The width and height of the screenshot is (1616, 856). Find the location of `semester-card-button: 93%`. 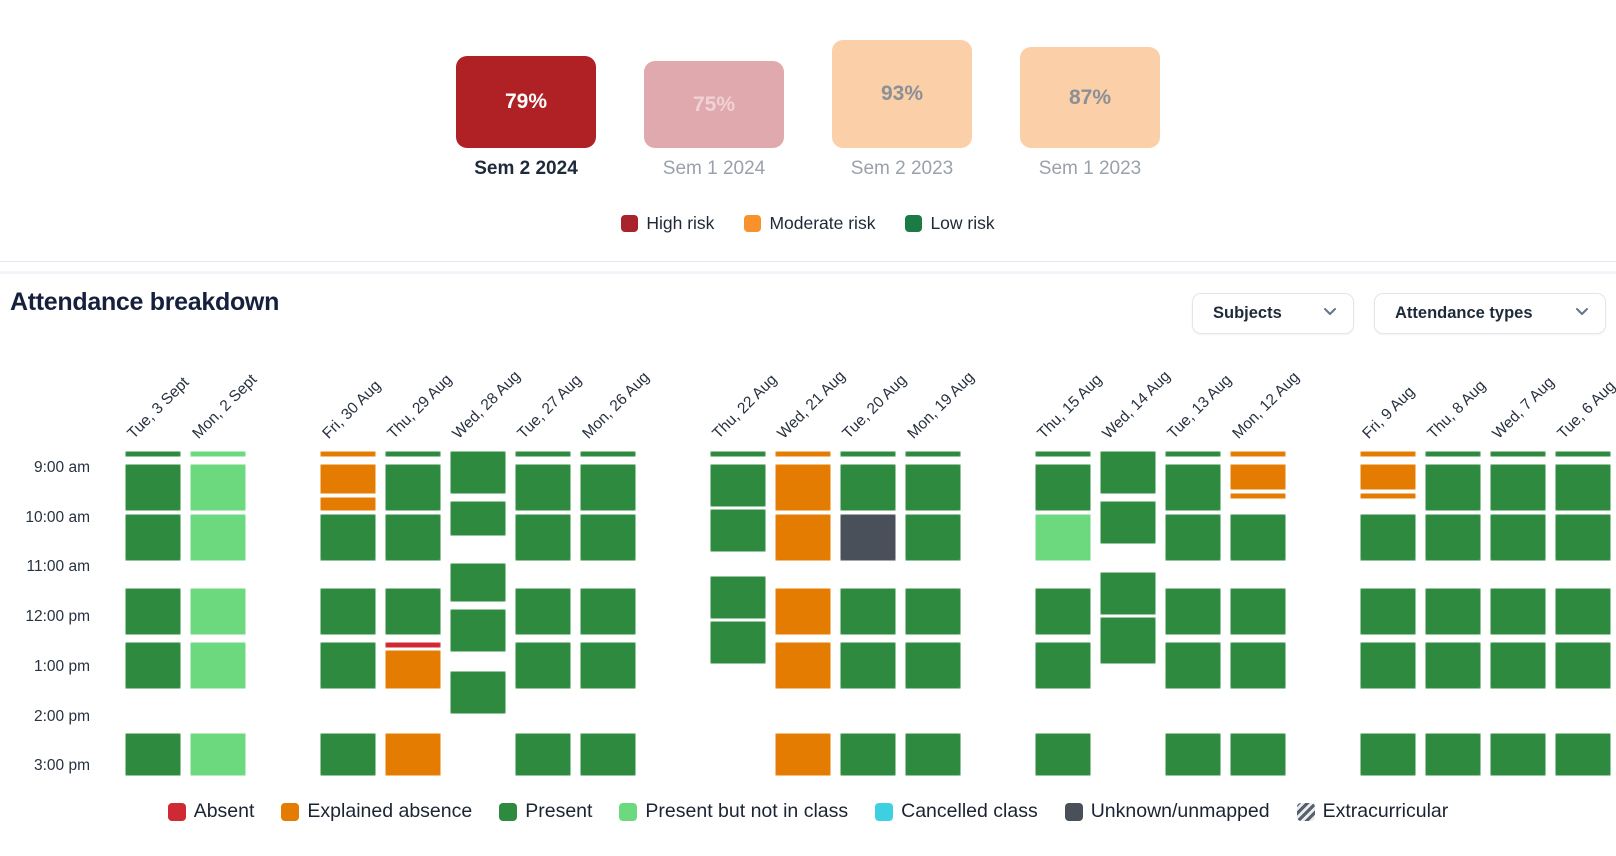

semester-card-button: 93% is located at coordinates (902, 94).